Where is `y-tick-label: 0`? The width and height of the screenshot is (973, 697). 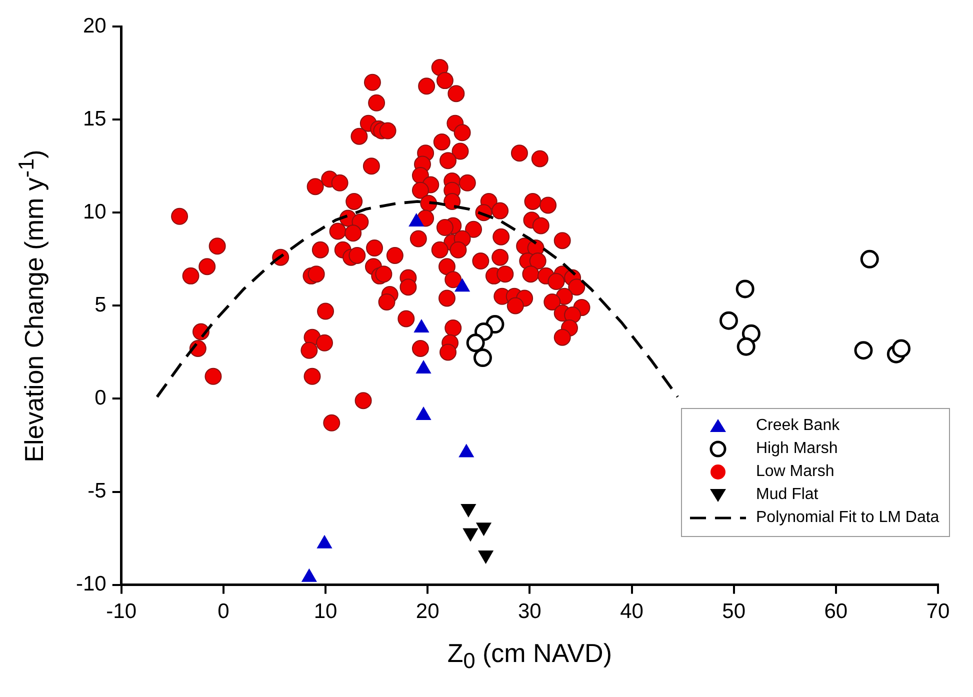 y-tick-label: 0 is located at coordinates (100, 398).